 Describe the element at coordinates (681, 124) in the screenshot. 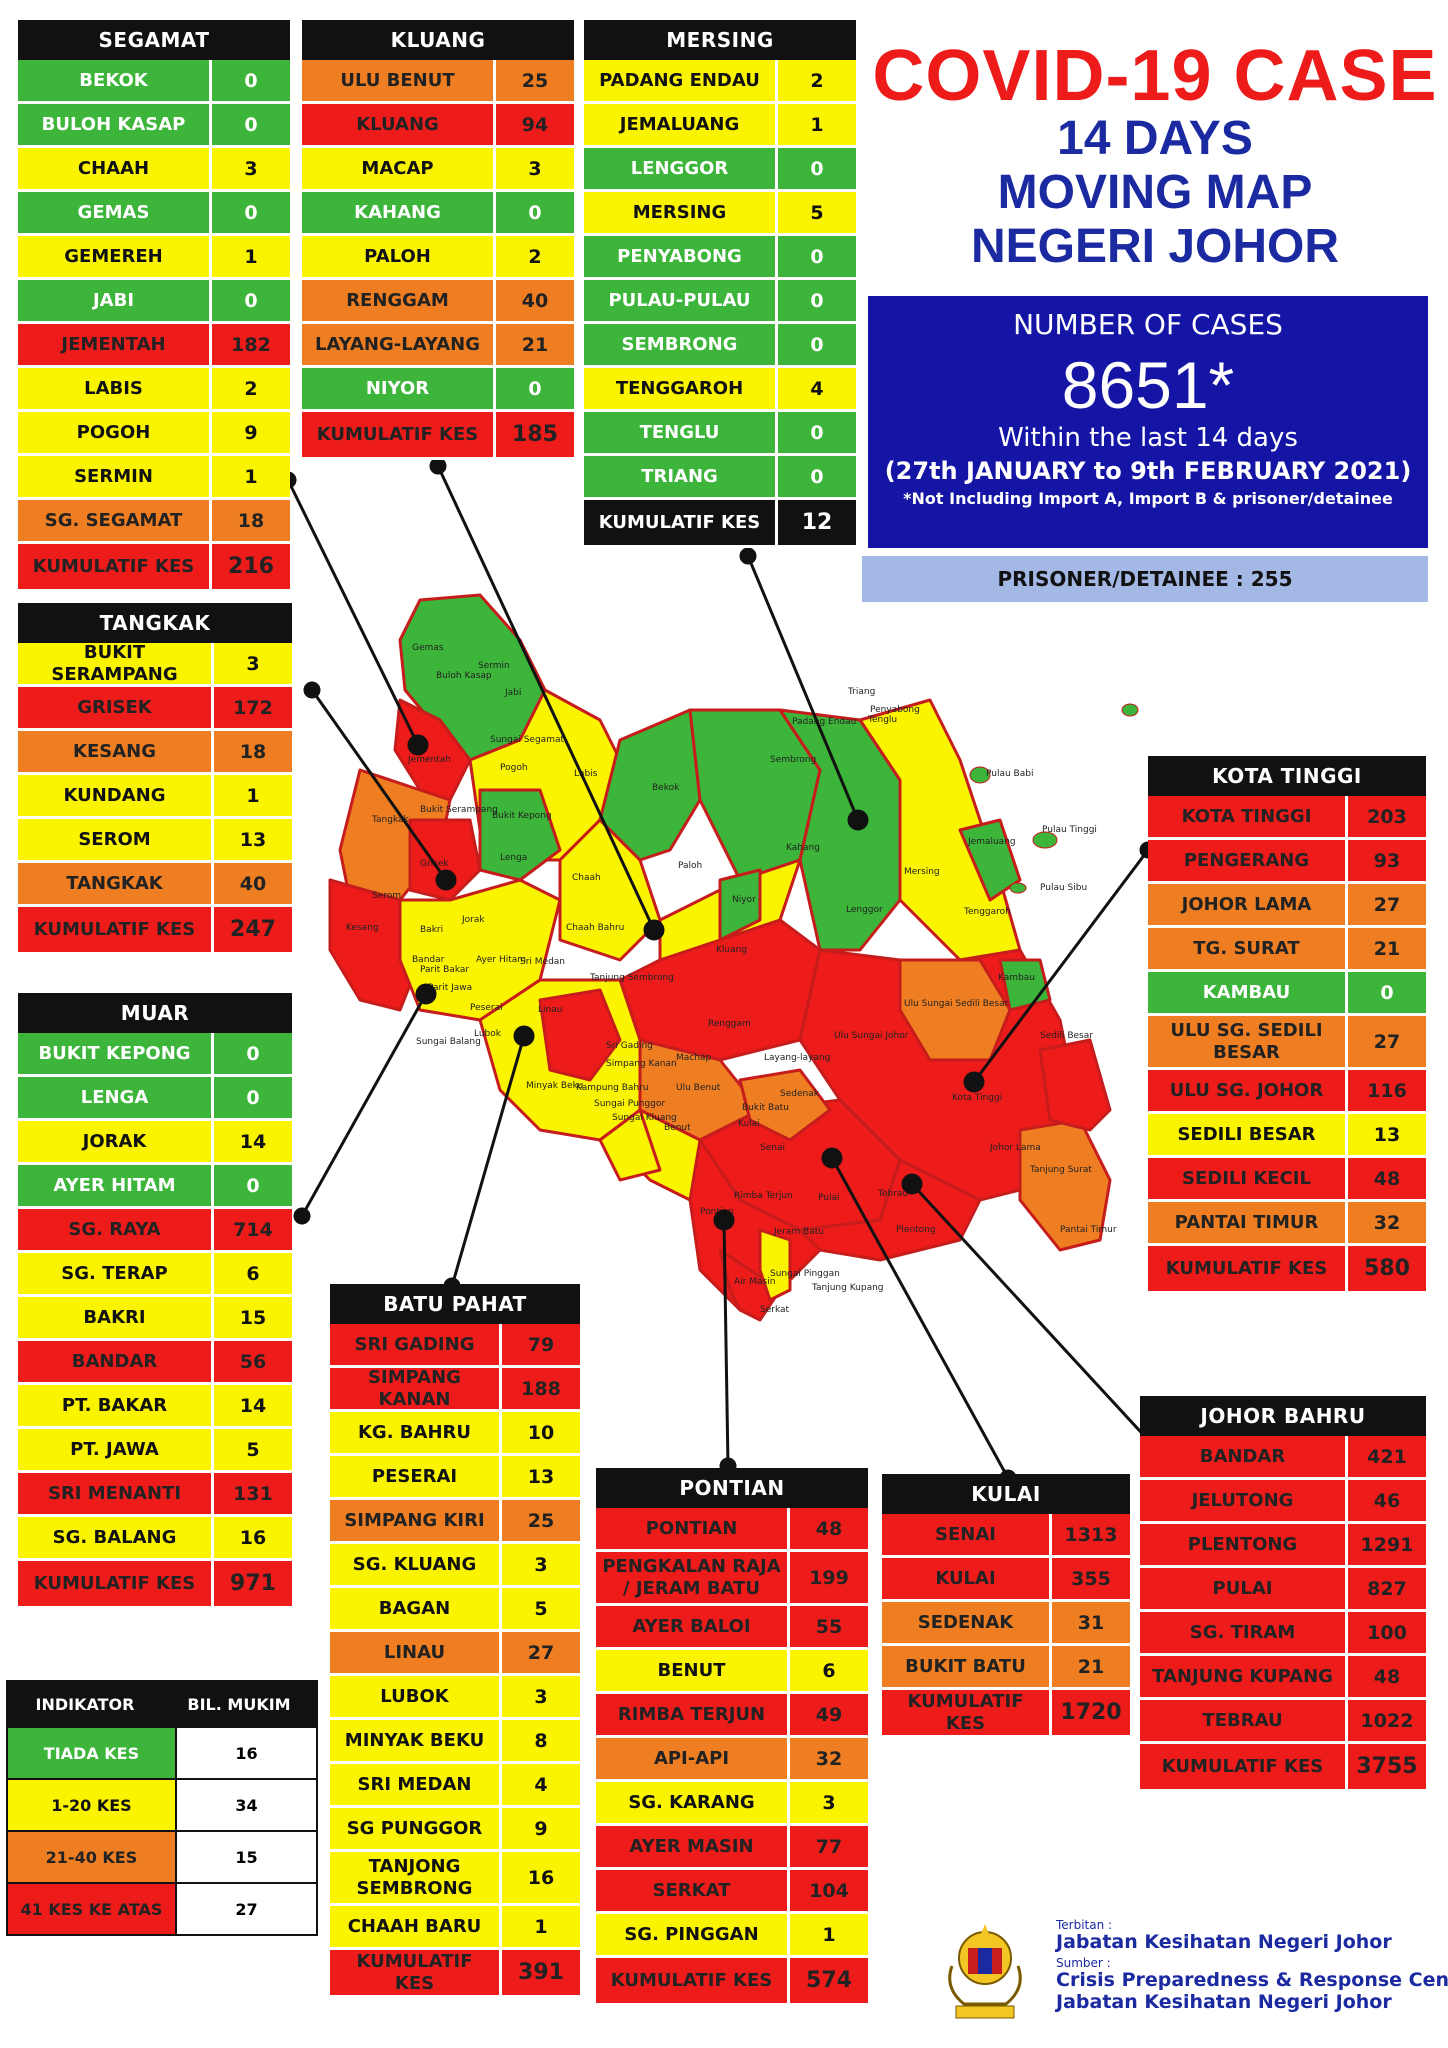

I see `mukim-name: JEMALUANG` at that location.